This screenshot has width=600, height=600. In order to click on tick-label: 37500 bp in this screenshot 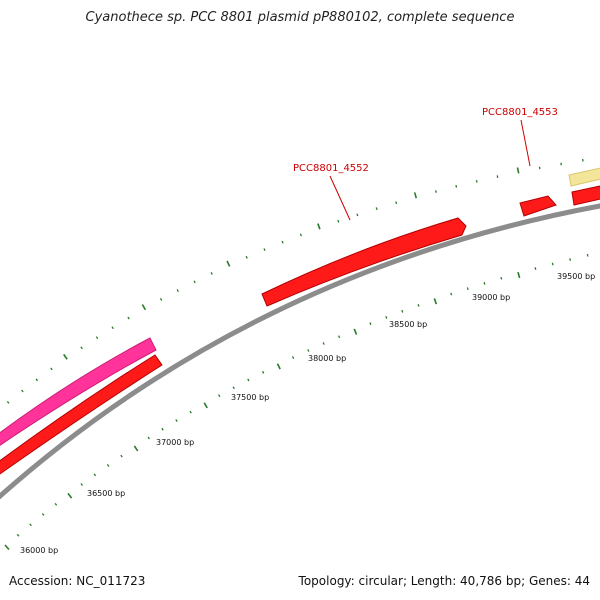, I will do `click(250, 397)`.